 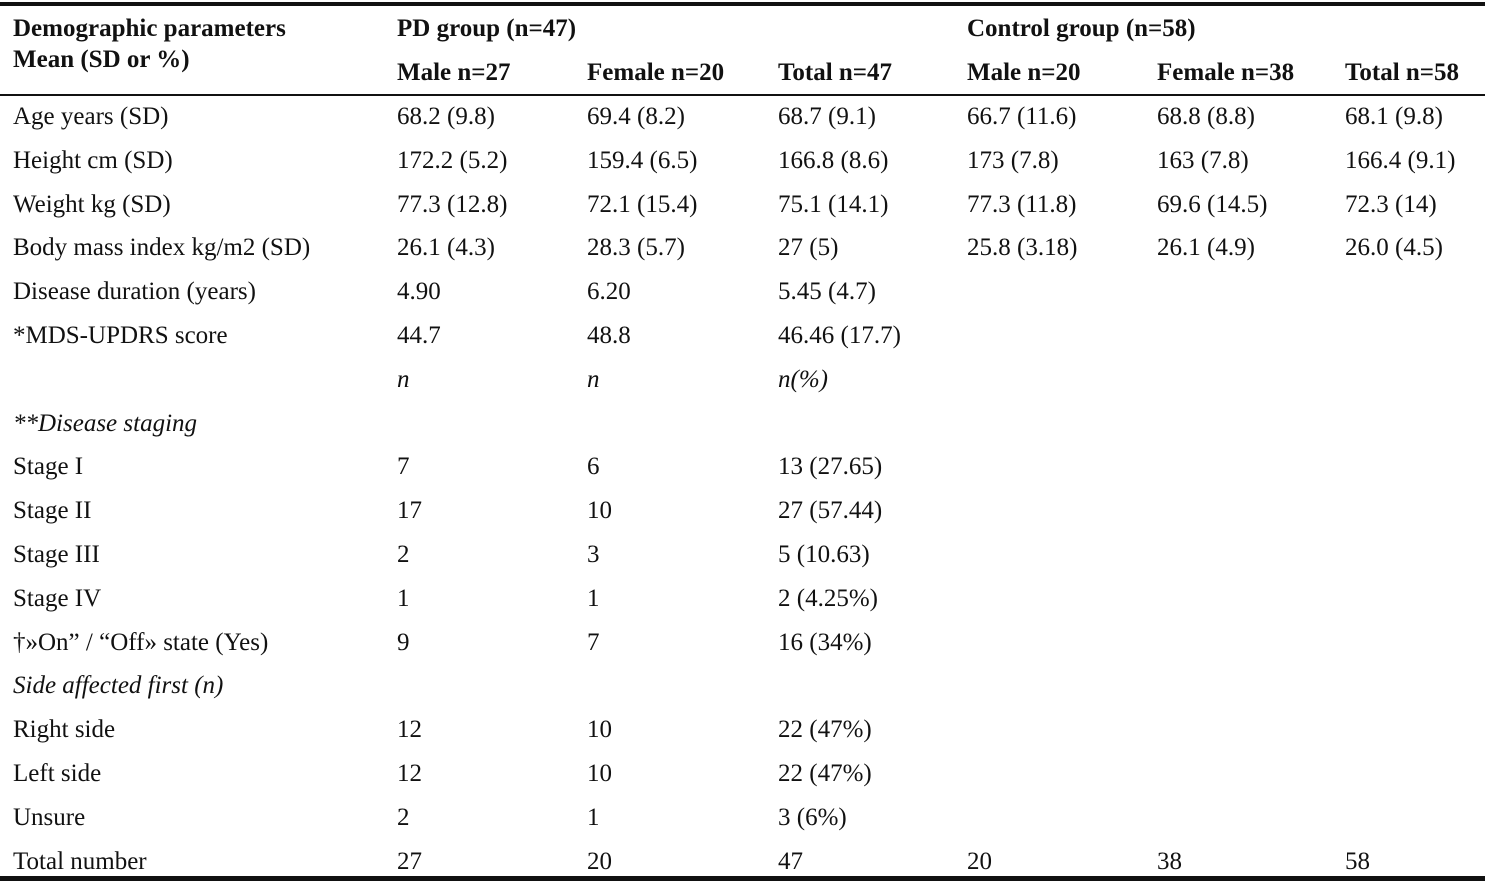 I want to click on header-pd-total: Total n=47, so click(x=835, y=72).